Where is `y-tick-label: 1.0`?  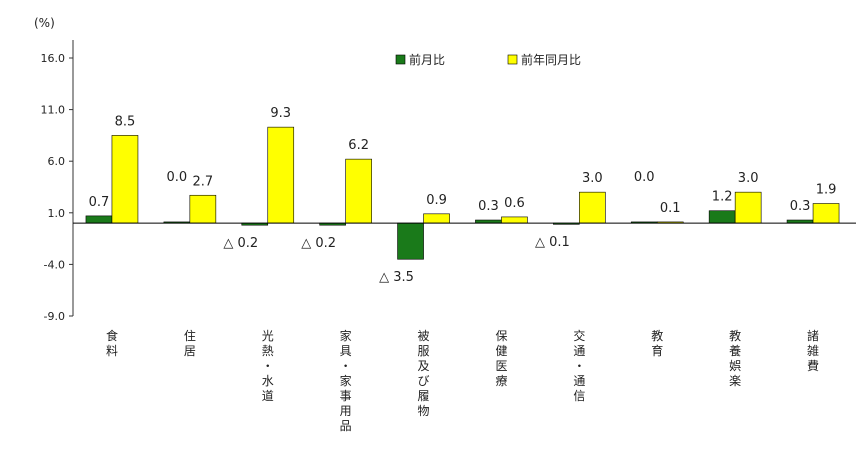
y-tick-label: 1.0 is located at coordinates (57, 213).